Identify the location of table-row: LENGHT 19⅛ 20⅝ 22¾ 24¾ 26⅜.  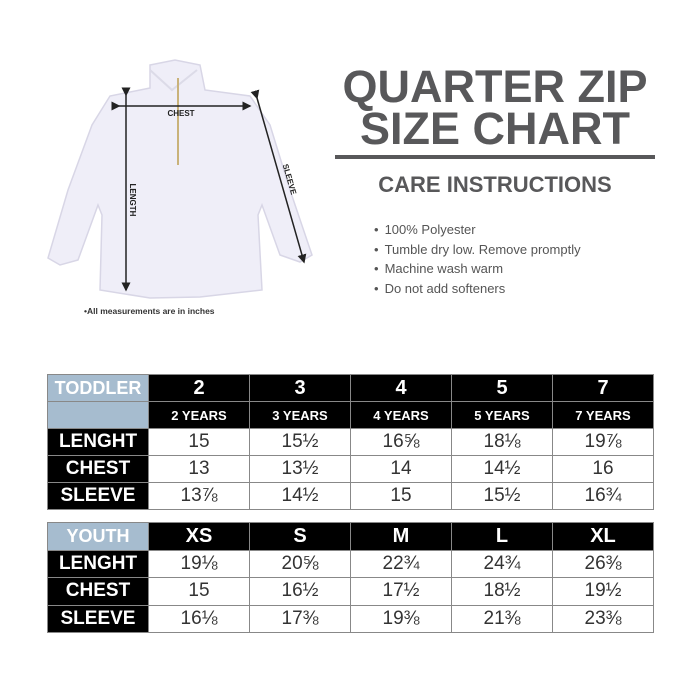
(350, 563).